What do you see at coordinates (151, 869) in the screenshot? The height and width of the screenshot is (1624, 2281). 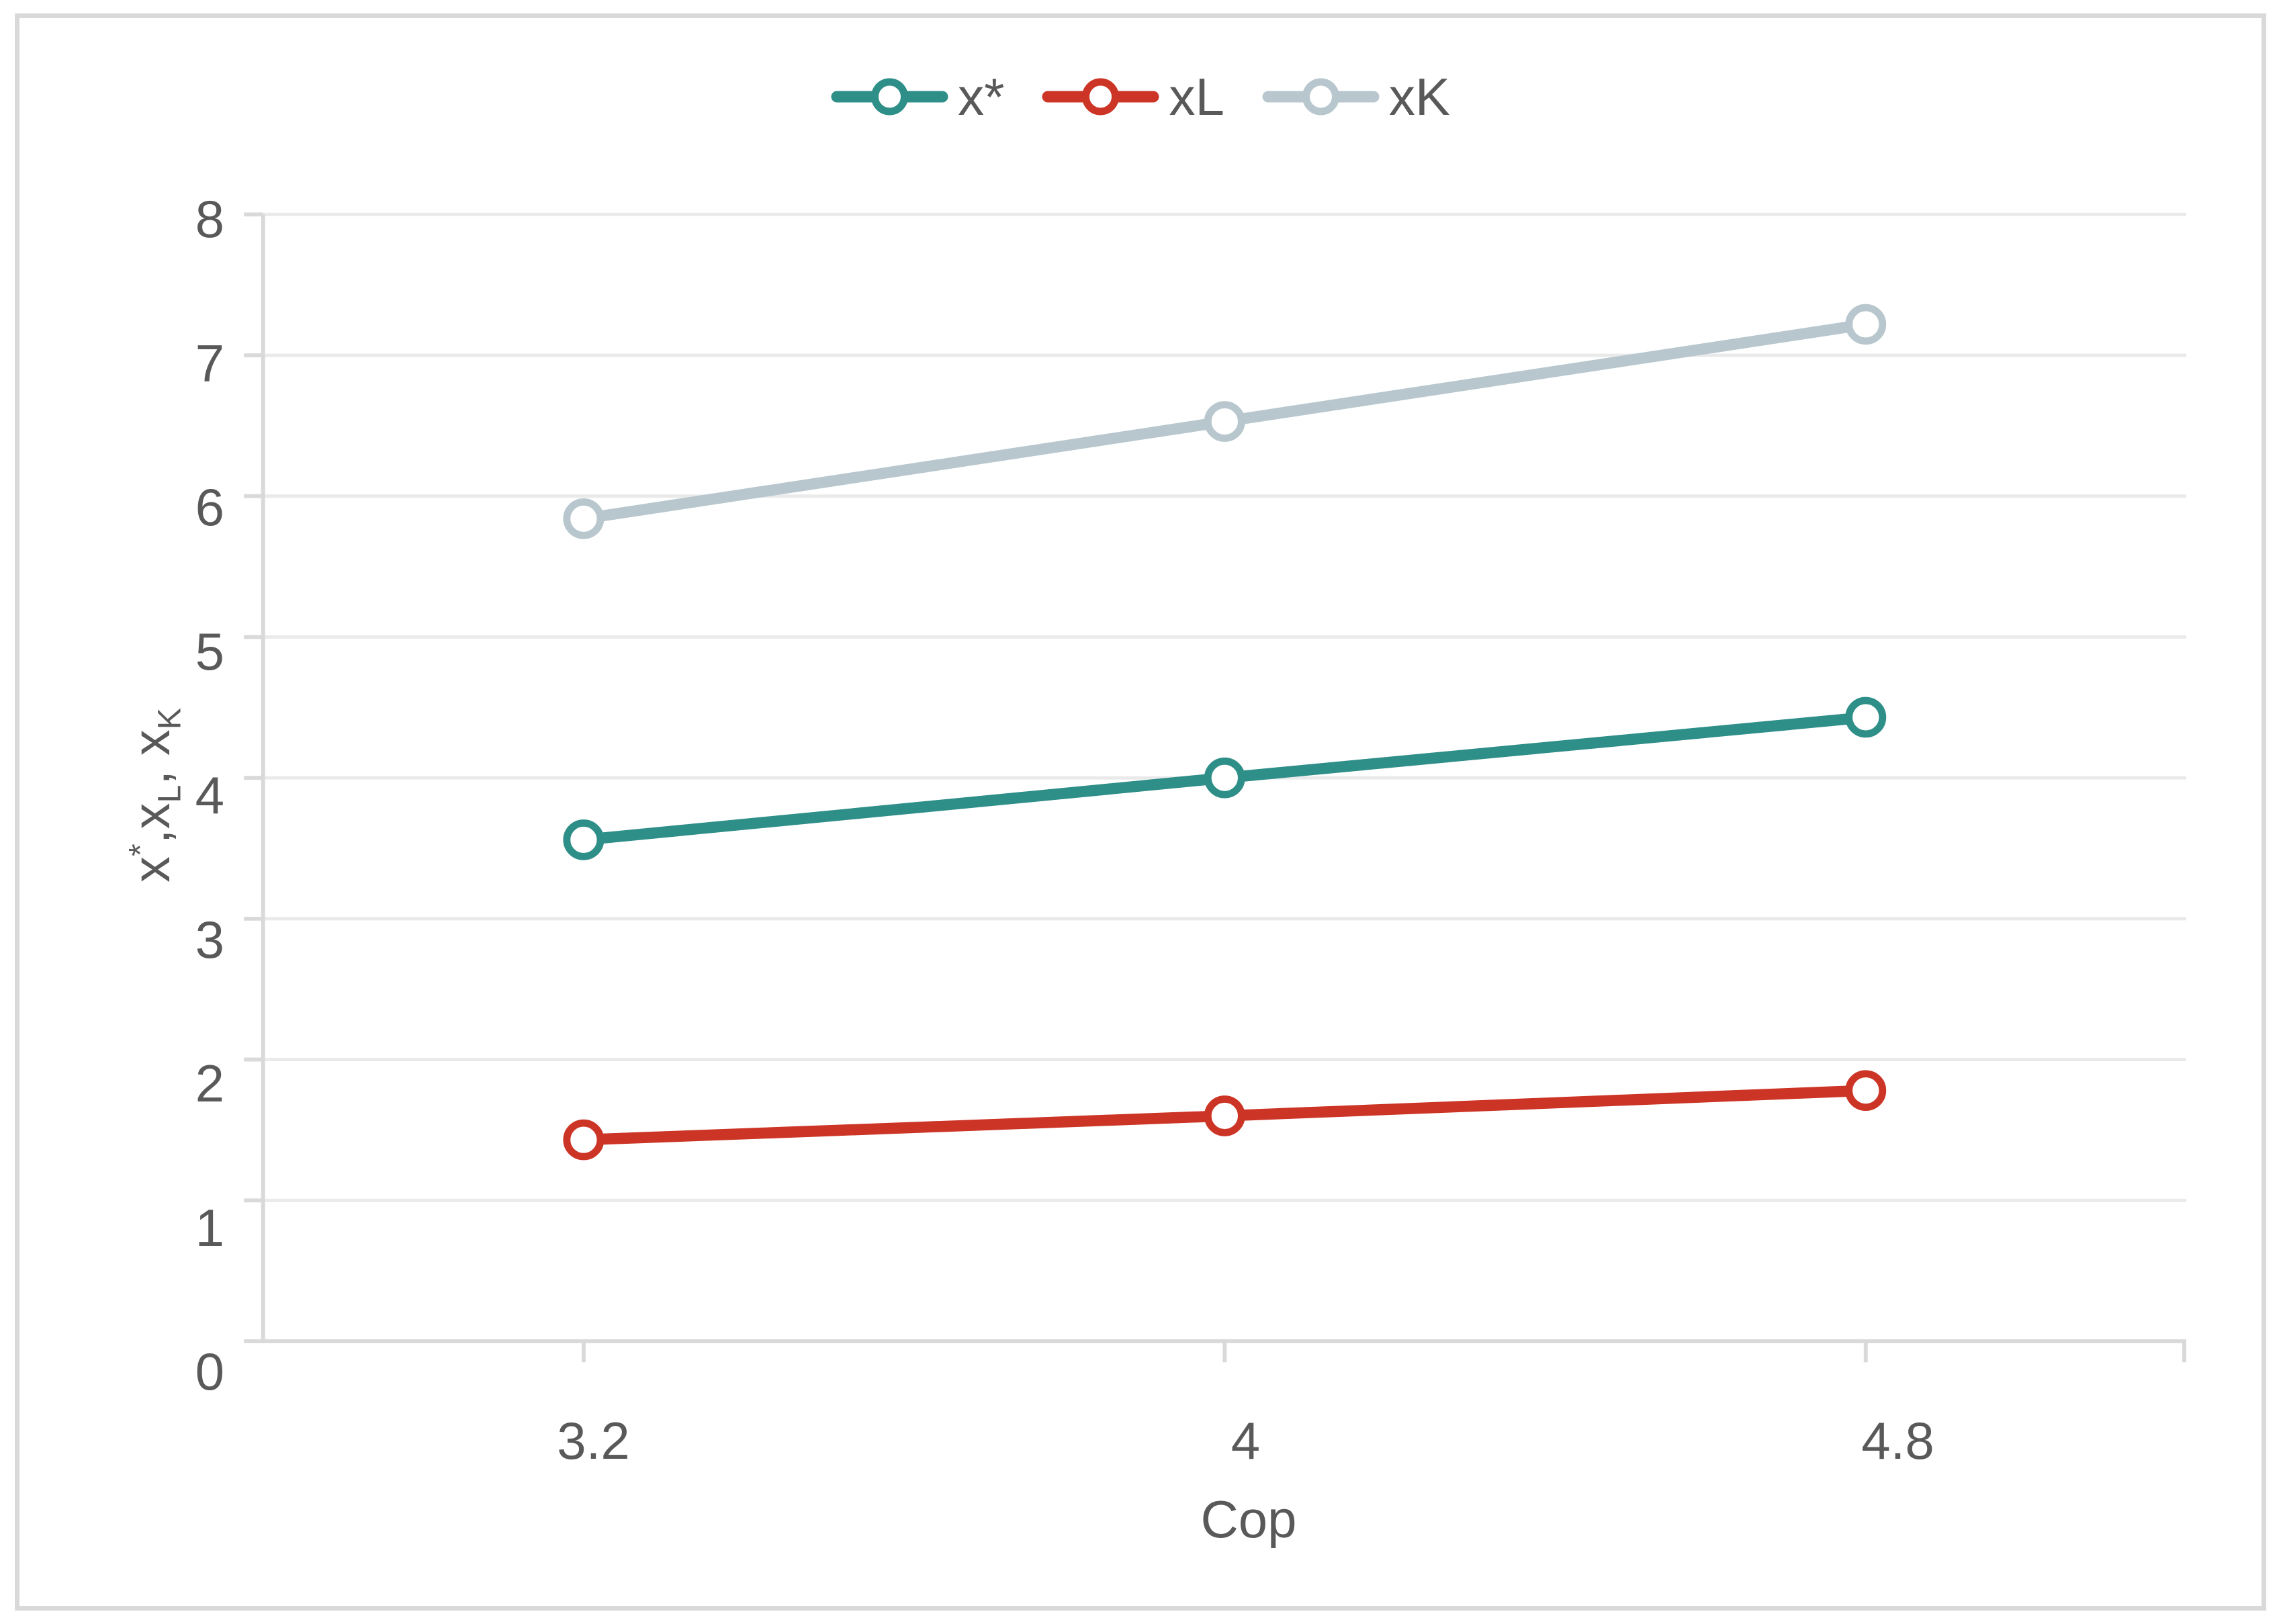 I see `y-axis-title-part: x` at bounding box center [151, 869].